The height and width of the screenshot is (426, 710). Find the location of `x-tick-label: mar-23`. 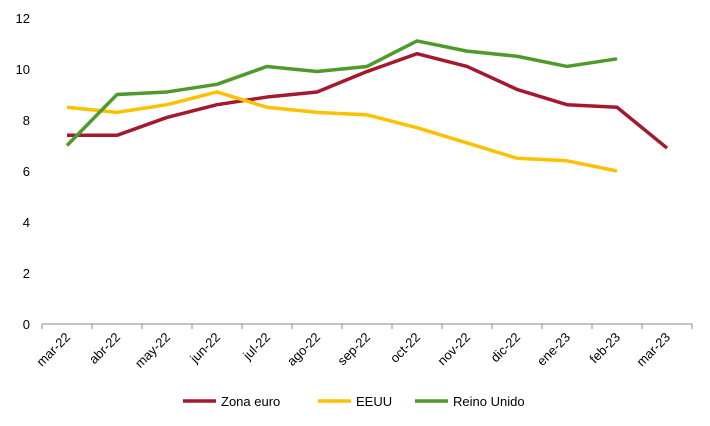

x-tick-label: mar-23 is located at coordinates (653, 350).